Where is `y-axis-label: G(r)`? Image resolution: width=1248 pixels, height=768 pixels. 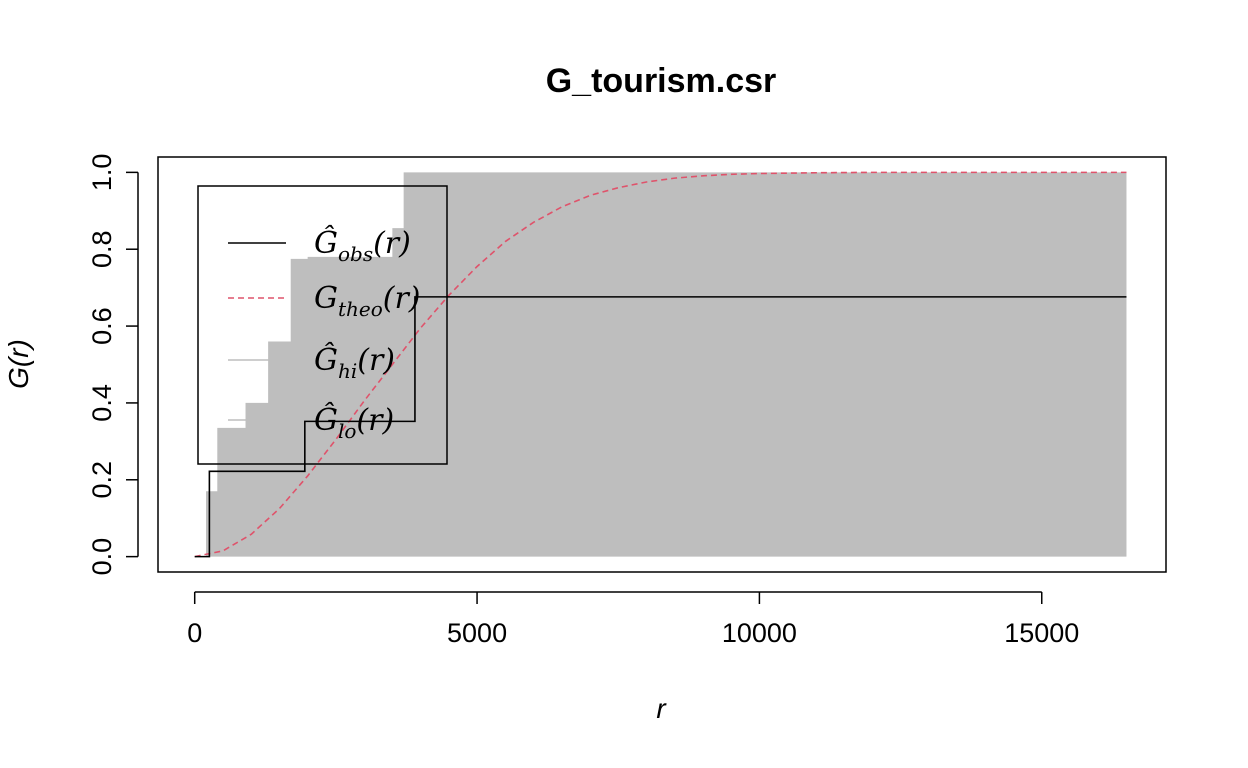
y-axis-label: G(r) is located at coordinates (18, 364).